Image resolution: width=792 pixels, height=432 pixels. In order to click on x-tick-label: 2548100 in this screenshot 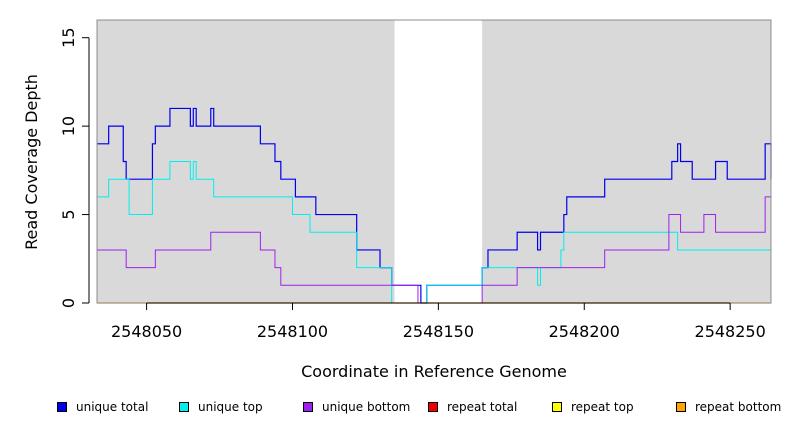, I will do `click(292, 331)`.